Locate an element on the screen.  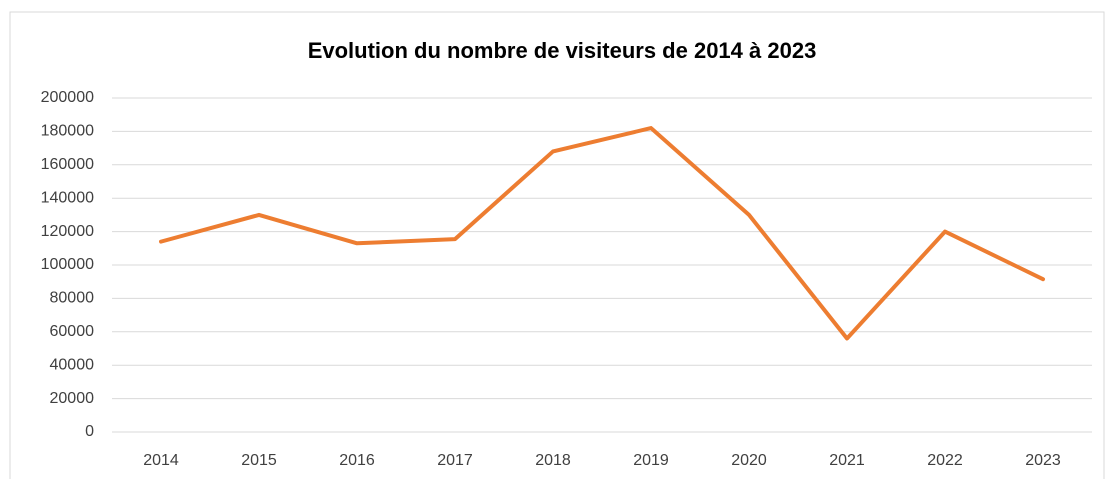
x-tick-label: 2019 is located at coordinates (651, 460).